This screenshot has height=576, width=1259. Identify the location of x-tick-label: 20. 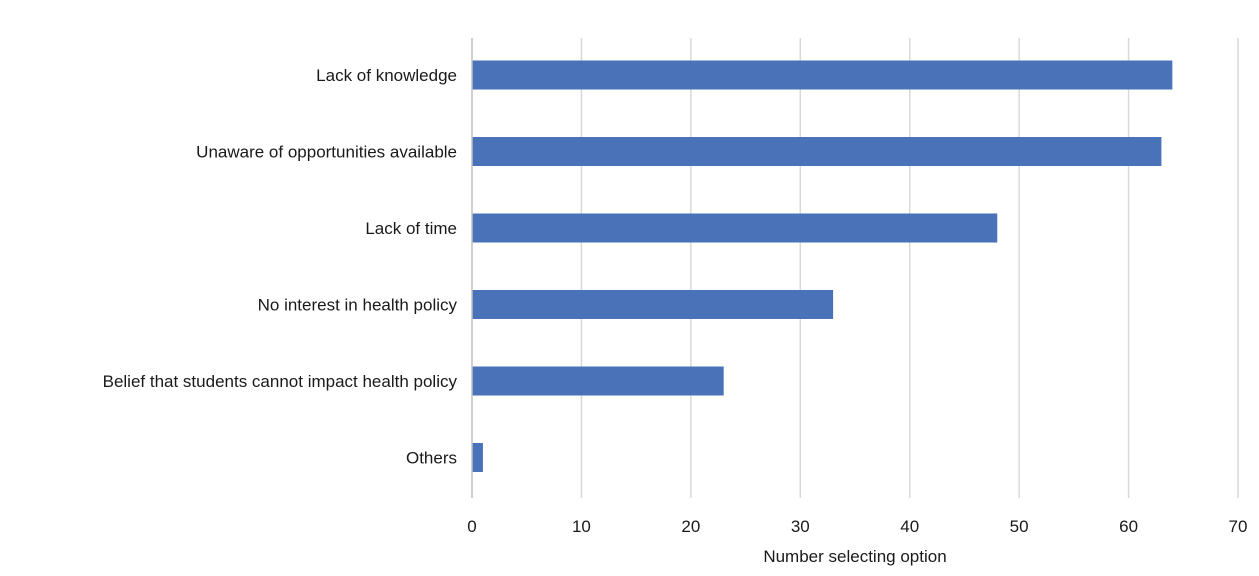
(690, 526).